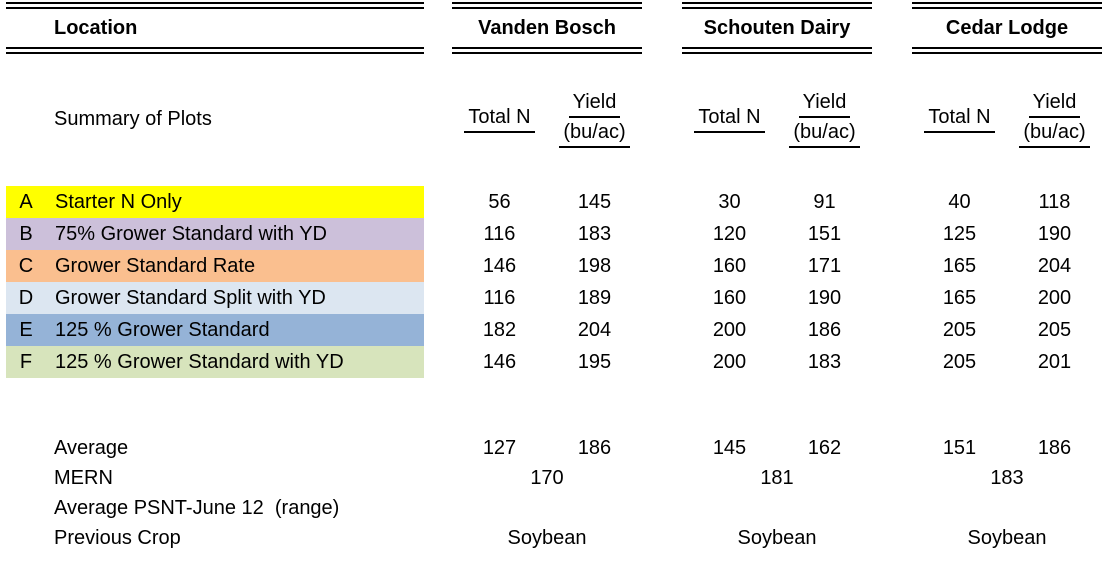 The height and width of the screenshot is (584, 1110). What do you see at coordinates (729, 447) in the screenshot?
I see `sd-average-total-n: 145` at bounding box center [729, 447].